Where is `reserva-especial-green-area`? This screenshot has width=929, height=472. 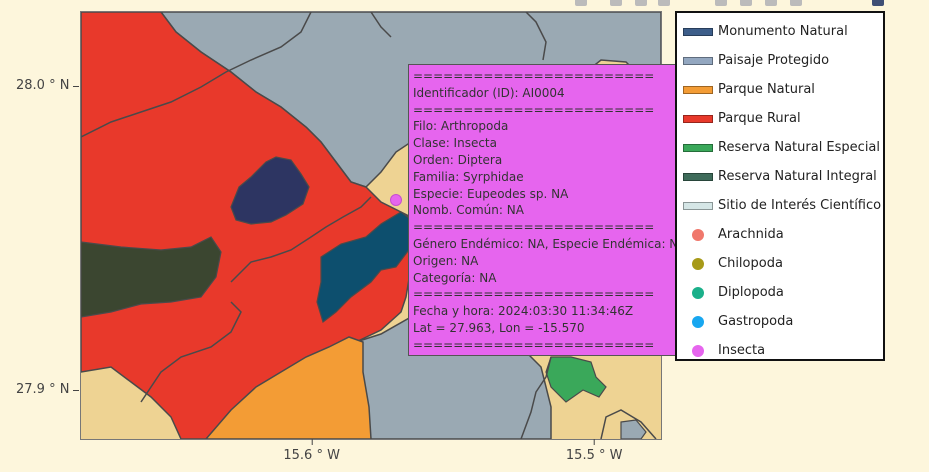
reserva-especial-green-area is located at coordinates (576, 379).